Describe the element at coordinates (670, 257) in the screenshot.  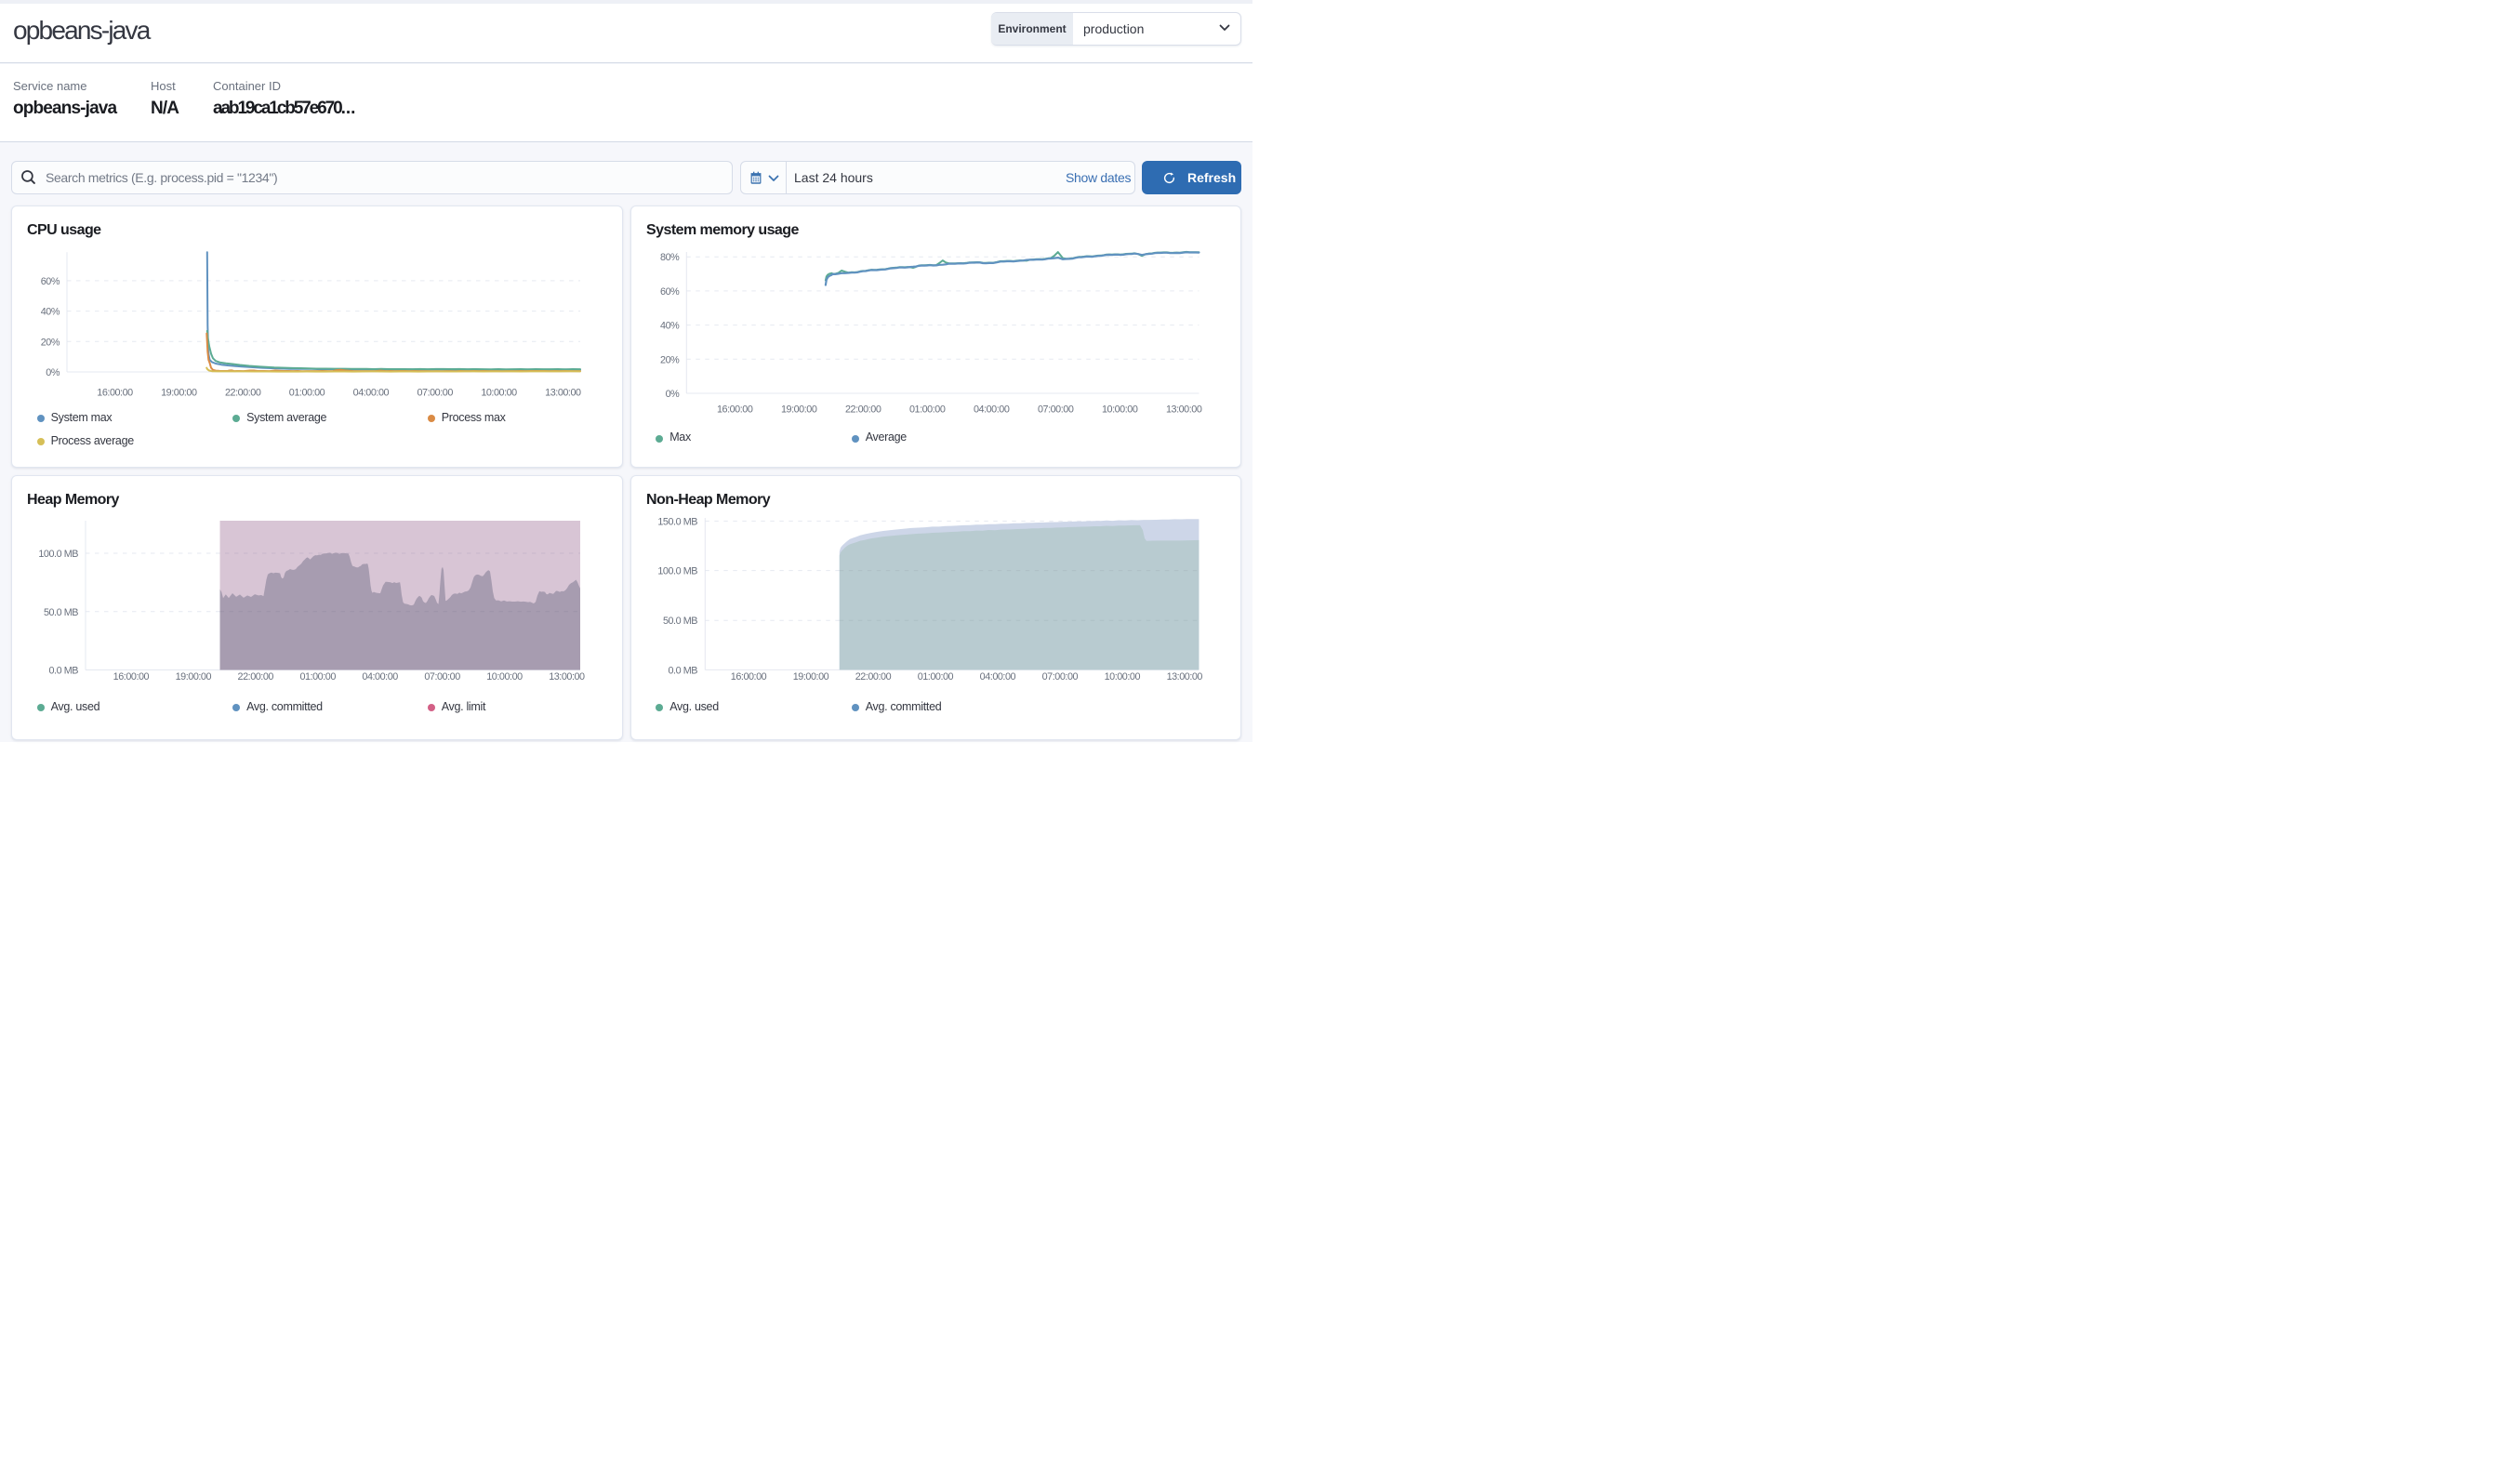
I see `svg-text: 80%` at that location.